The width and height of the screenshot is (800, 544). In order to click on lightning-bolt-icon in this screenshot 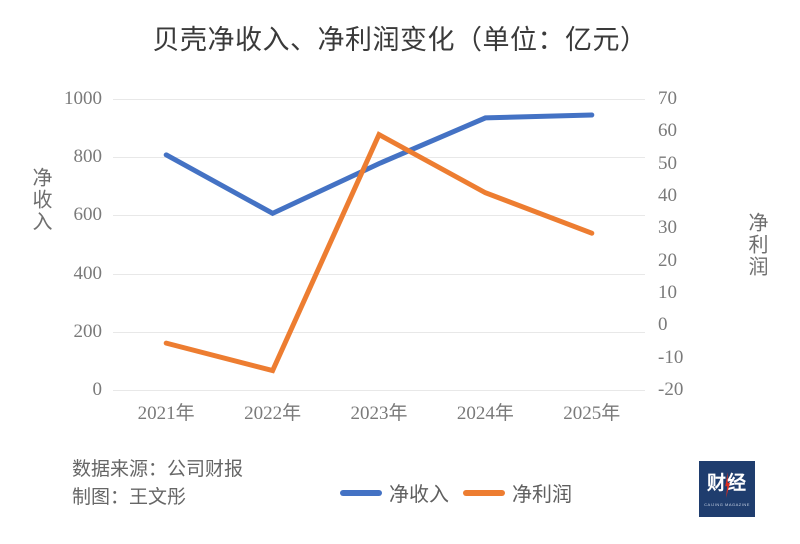, I will do `click(727, 485)`.